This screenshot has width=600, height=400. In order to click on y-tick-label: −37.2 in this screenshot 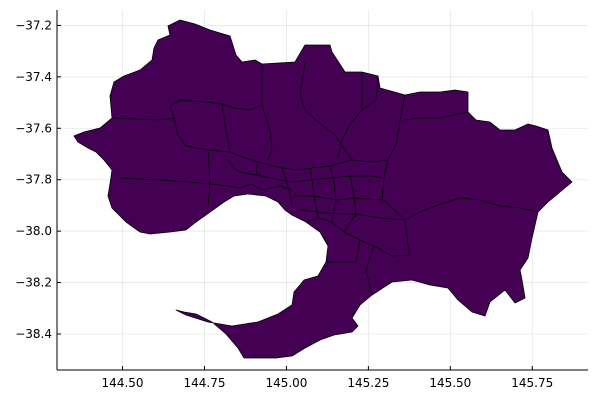, I will do `click(33, 25)`.